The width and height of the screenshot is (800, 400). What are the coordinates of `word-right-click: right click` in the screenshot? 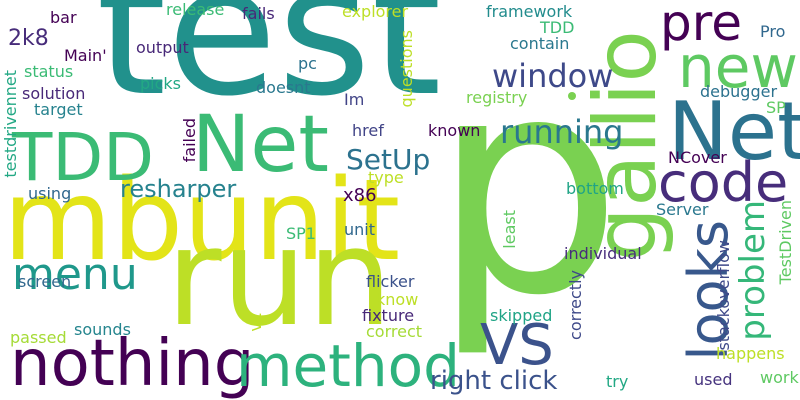 It's located at (494, 381).